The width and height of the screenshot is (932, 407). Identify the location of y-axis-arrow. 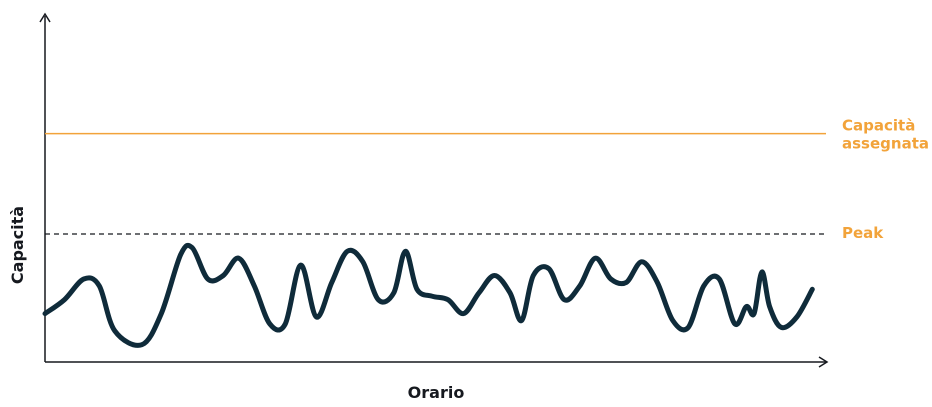
(45, 17).